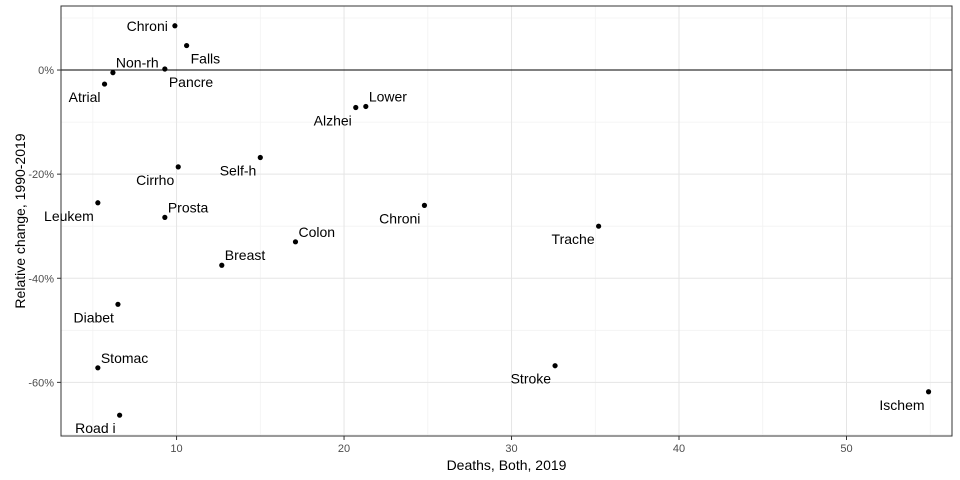 This screenshot has height=480, width=960. What do you see at coordinates (191, 82) in the screenshot?
I see `point-label: Pancre` at bounding box center [191, 82].